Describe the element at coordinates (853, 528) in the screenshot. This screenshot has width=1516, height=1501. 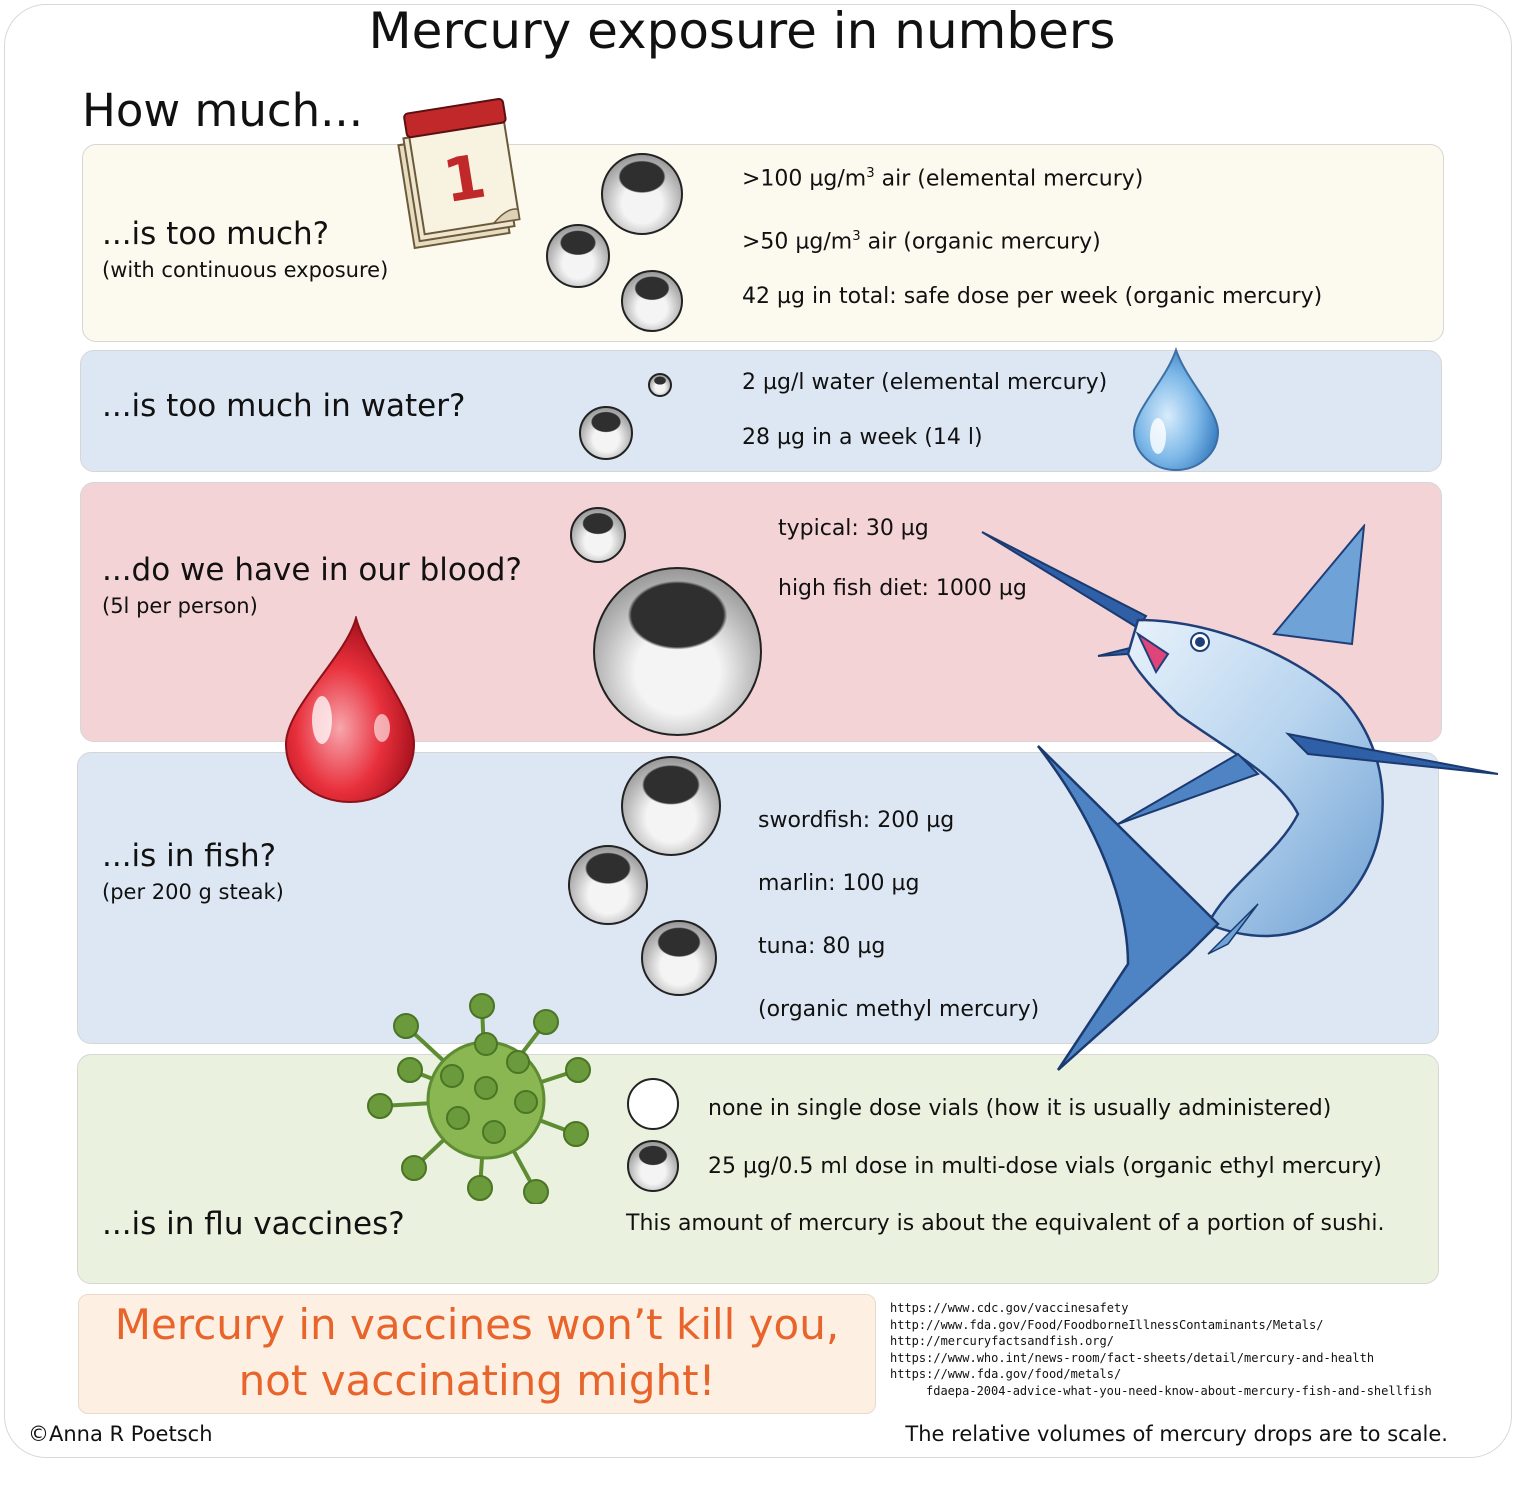
I see `blood-typical-value: typical: 30 µg` at that location.